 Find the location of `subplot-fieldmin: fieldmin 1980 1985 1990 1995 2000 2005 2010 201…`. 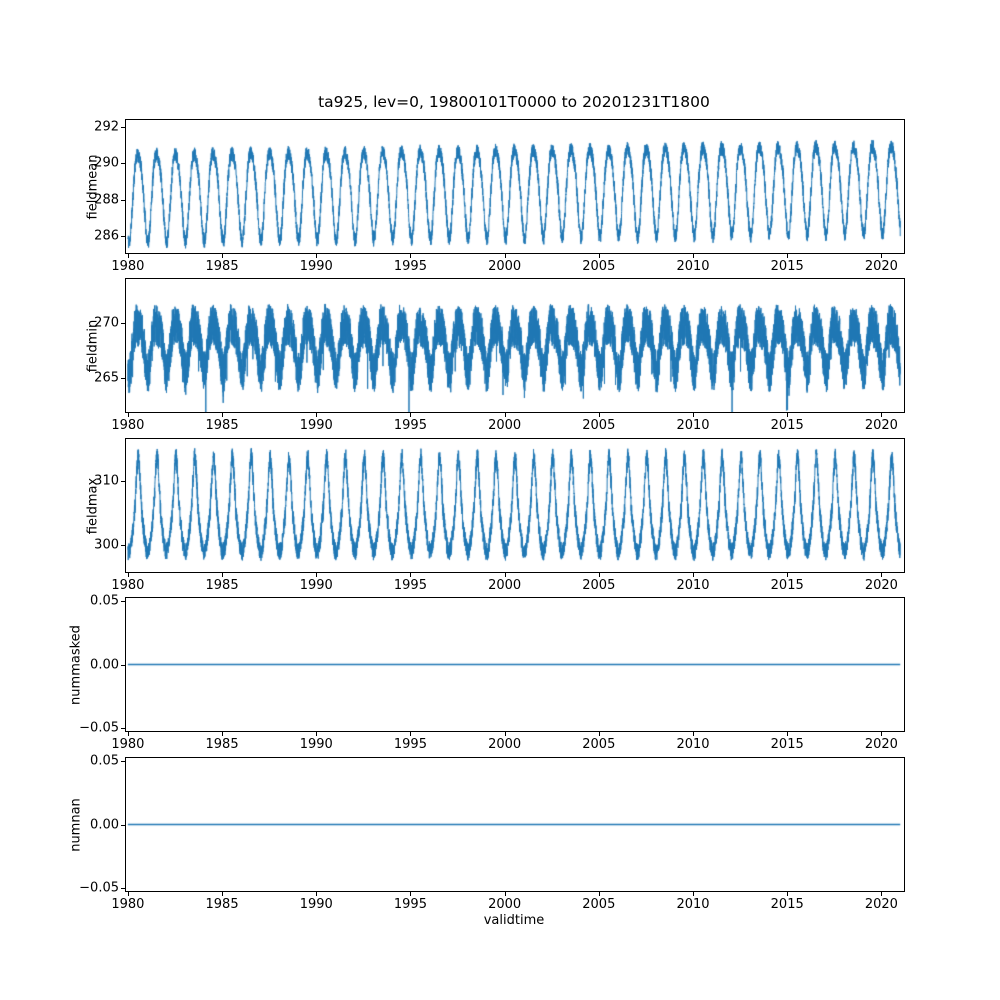

subplot-fieldmin: fieldmin 1980 1985 1990 1995 2000 2005 2010 201… is located at coordinates (495, 355).